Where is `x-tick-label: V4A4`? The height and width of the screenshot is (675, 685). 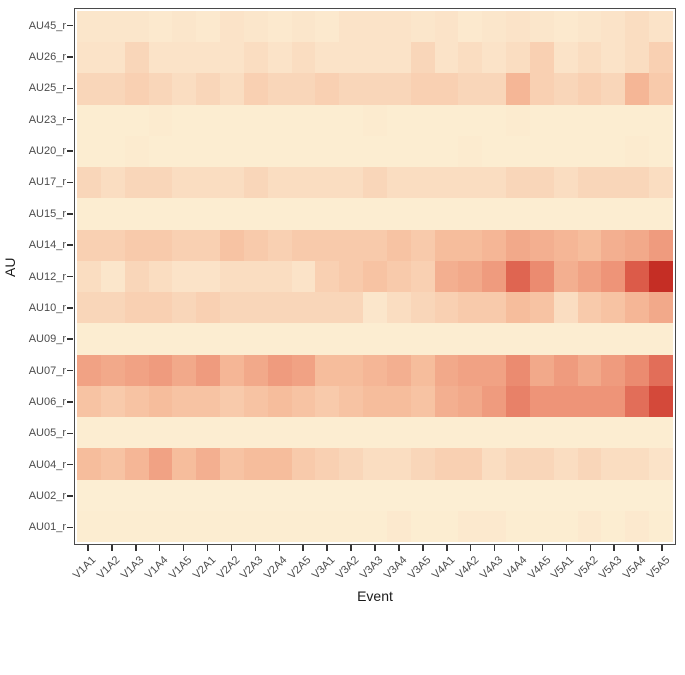 x-tick-label: V4A4 is located at coordinates (515, 568).